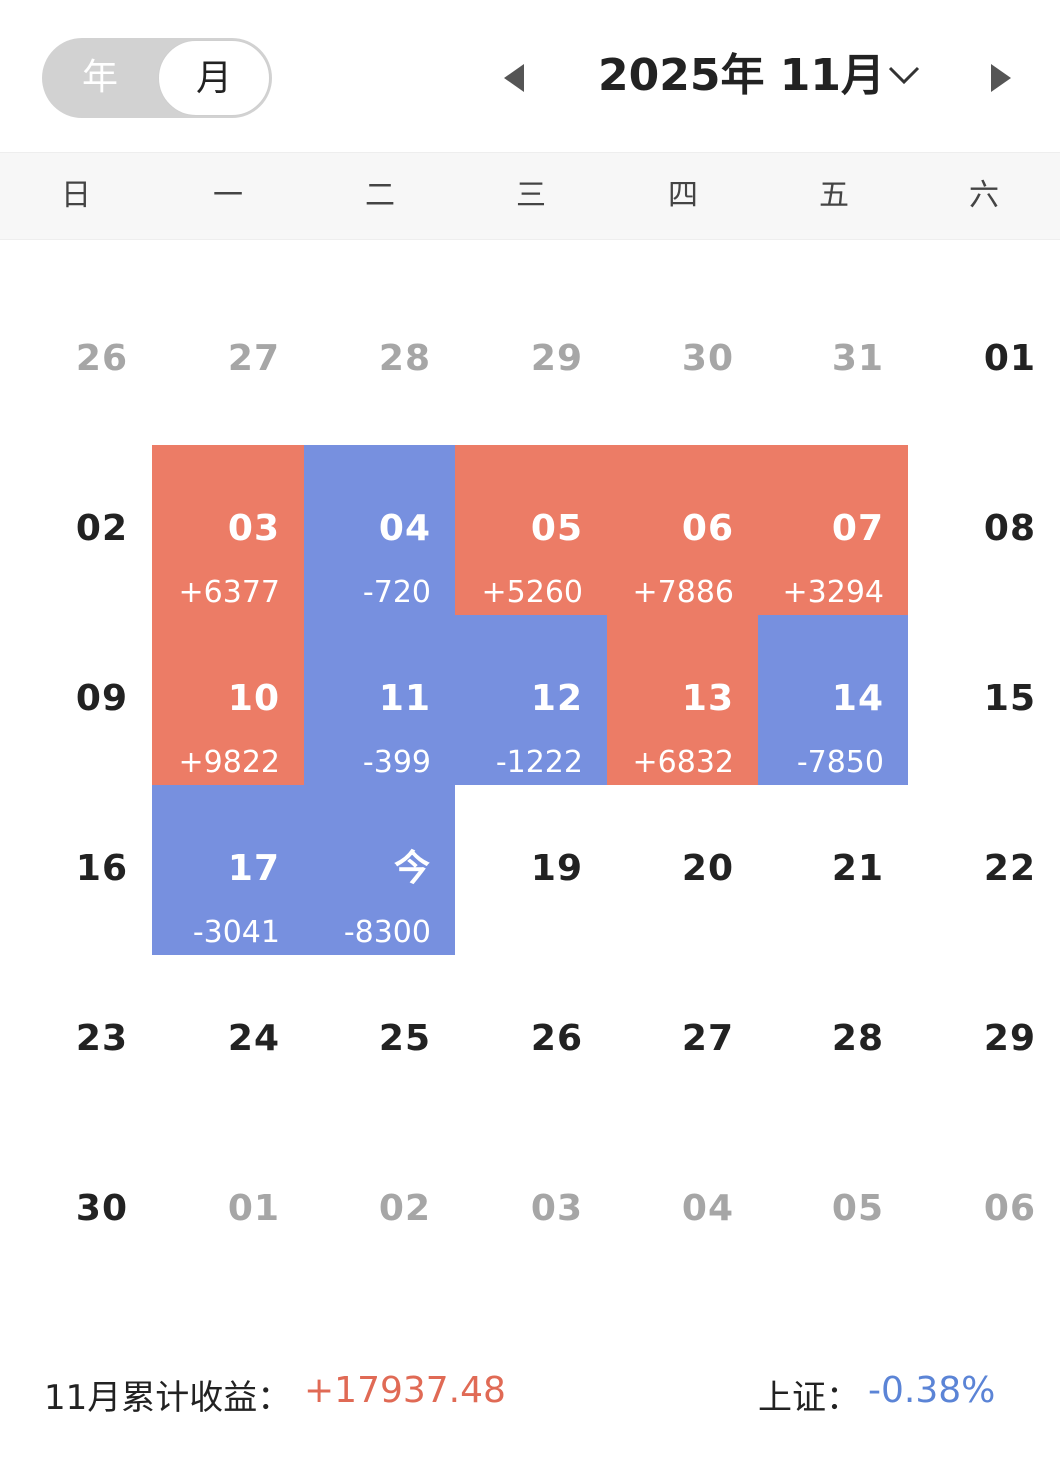 The width and height of the screenshot is (1060, 1459). What do you see at coordinates (101, 1038) in the screenshot?
I see `day-number: 23` at bounding box center [101, 1038].